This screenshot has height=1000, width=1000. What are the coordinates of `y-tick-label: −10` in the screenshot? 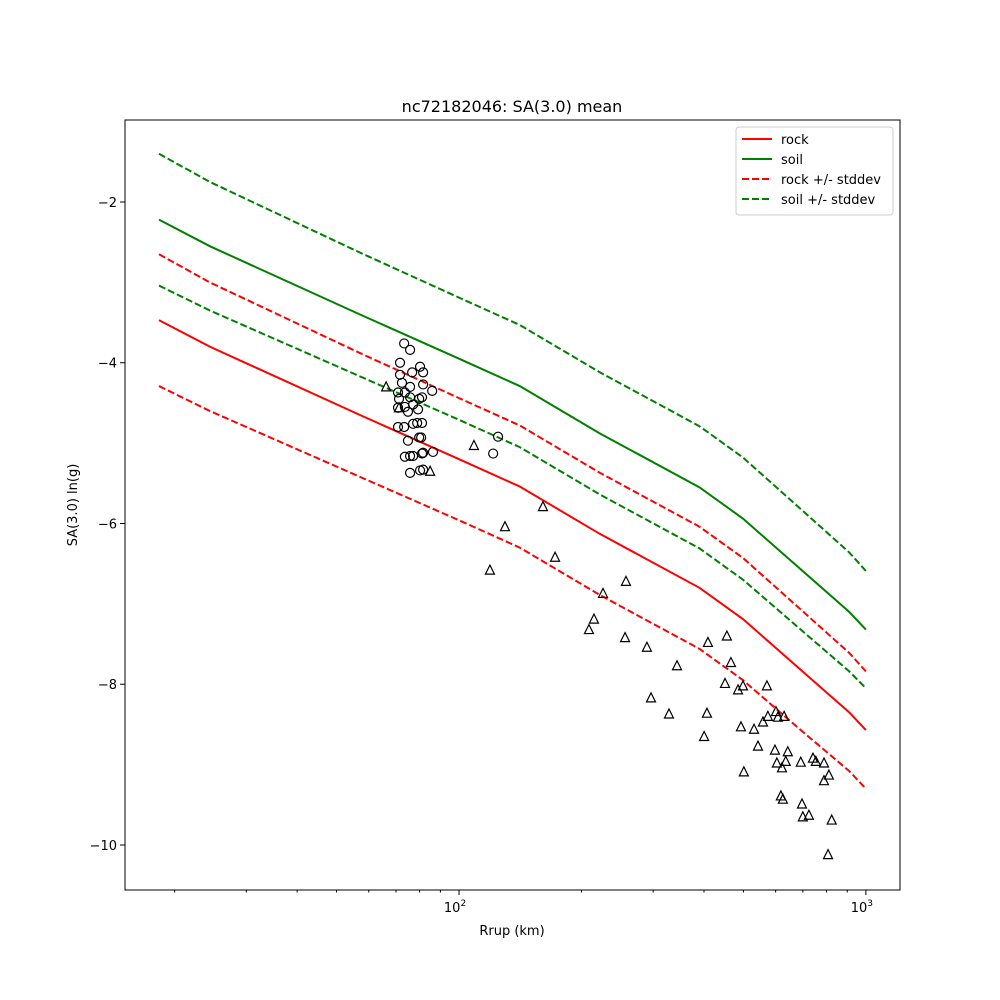 It's located at (103, 846).